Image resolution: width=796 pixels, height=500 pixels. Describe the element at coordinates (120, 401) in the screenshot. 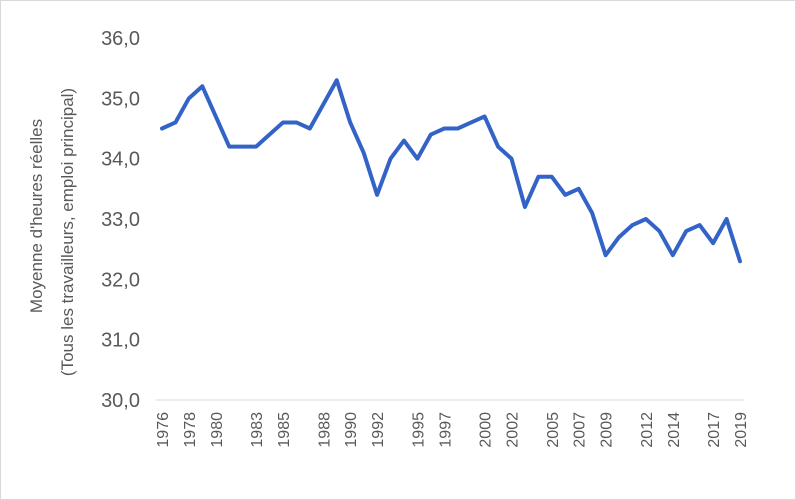

I see `y-tick-label: 30,0` at that location.